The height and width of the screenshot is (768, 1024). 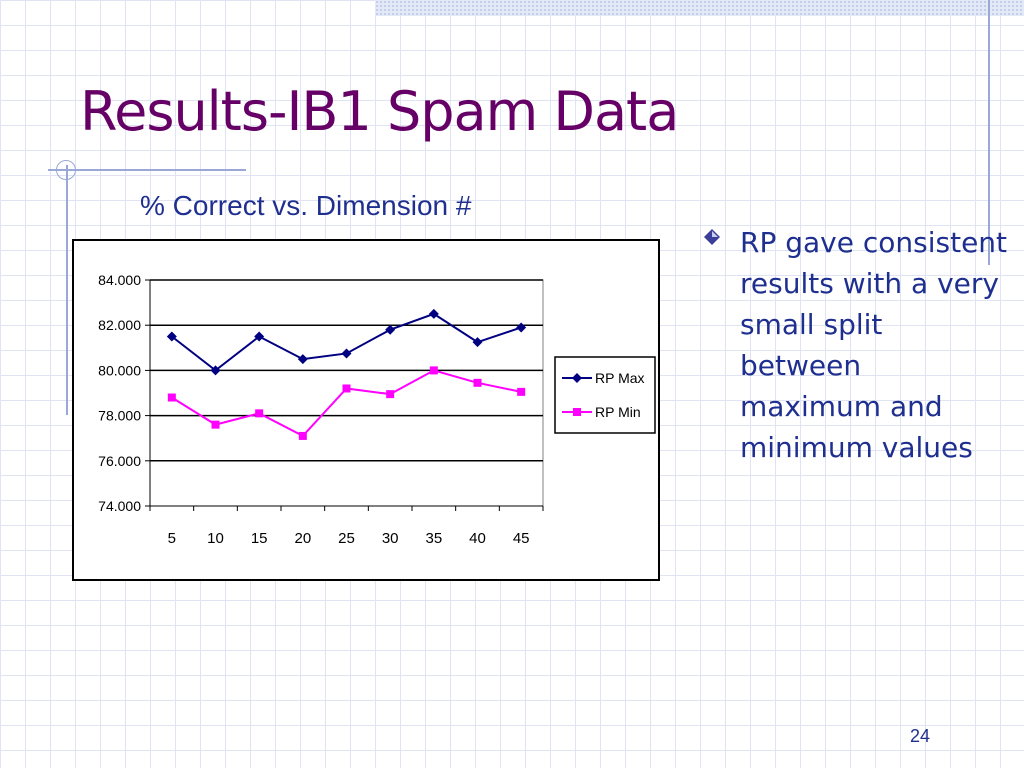 I want to click on y-tick-label: 80.000, so click(x=119, y=370).